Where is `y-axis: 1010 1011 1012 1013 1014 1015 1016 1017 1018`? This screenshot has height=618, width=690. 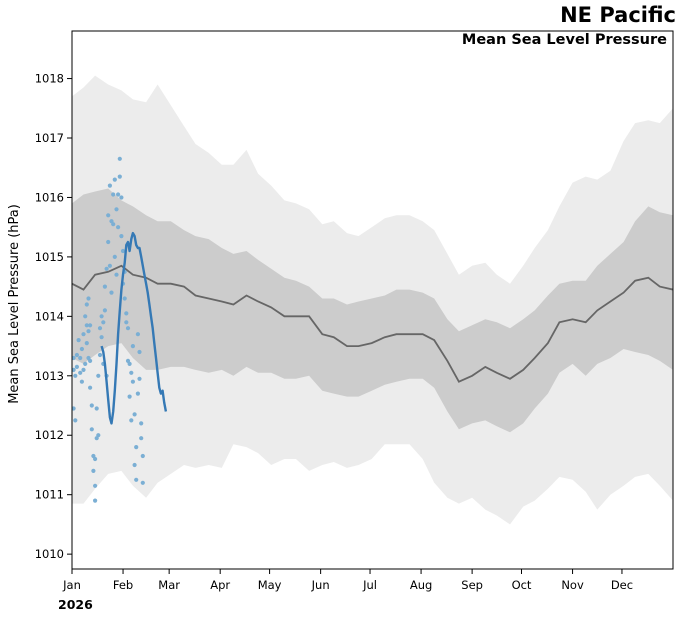 y-axis: 1010 1011 1012 1013 1014 1015 1016 1017 1018 is located at coordinates (53, 316).